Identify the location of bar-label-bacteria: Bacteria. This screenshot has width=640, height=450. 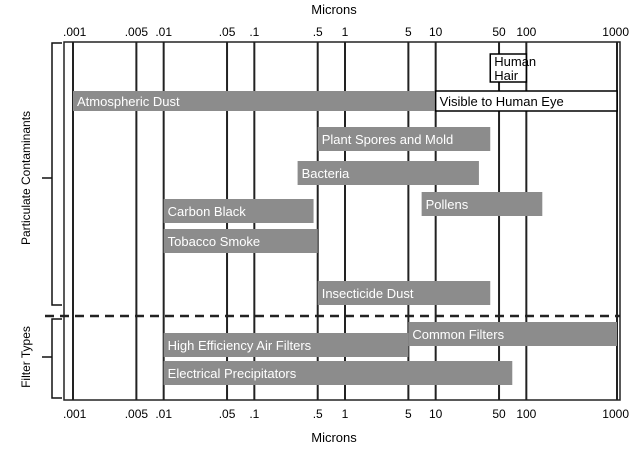
(326, 173).